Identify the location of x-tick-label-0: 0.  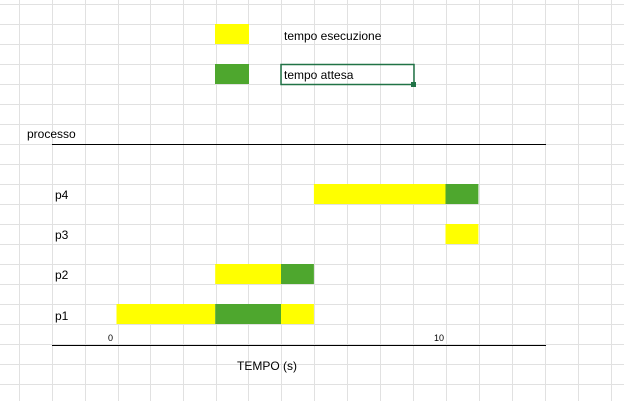
(110, 338).